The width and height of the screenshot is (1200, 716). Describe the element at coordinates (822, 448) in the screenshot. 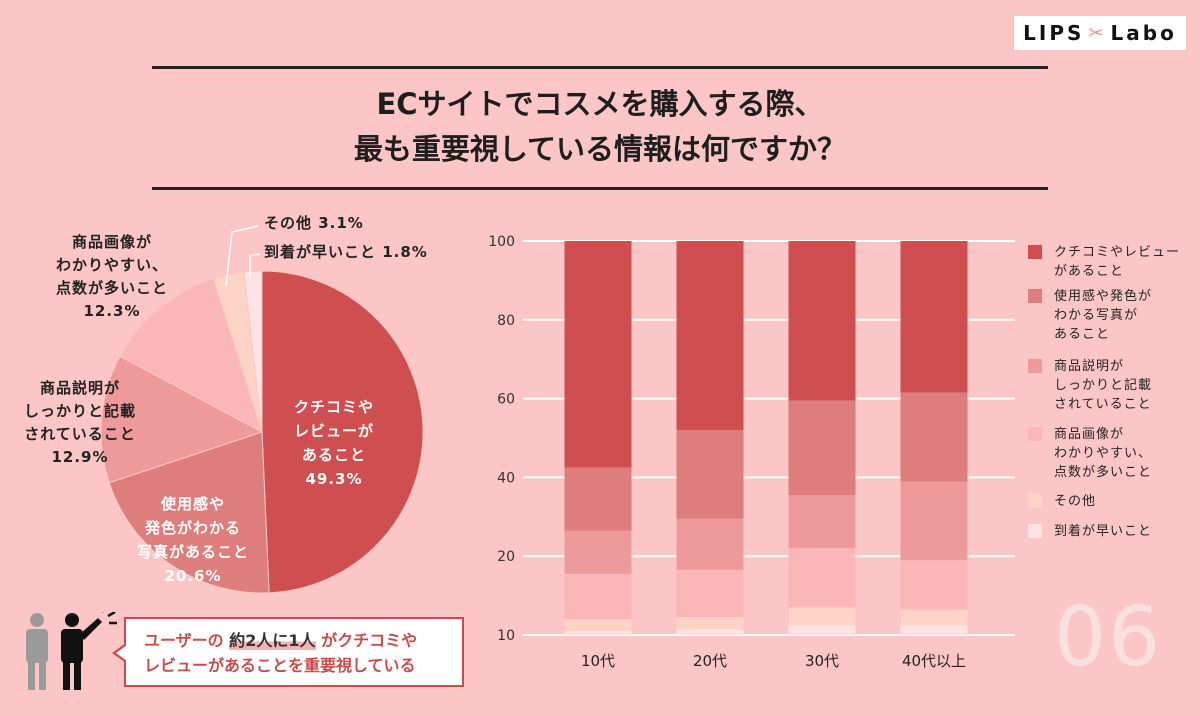

I see `bar-segment-30代-5` at that location.